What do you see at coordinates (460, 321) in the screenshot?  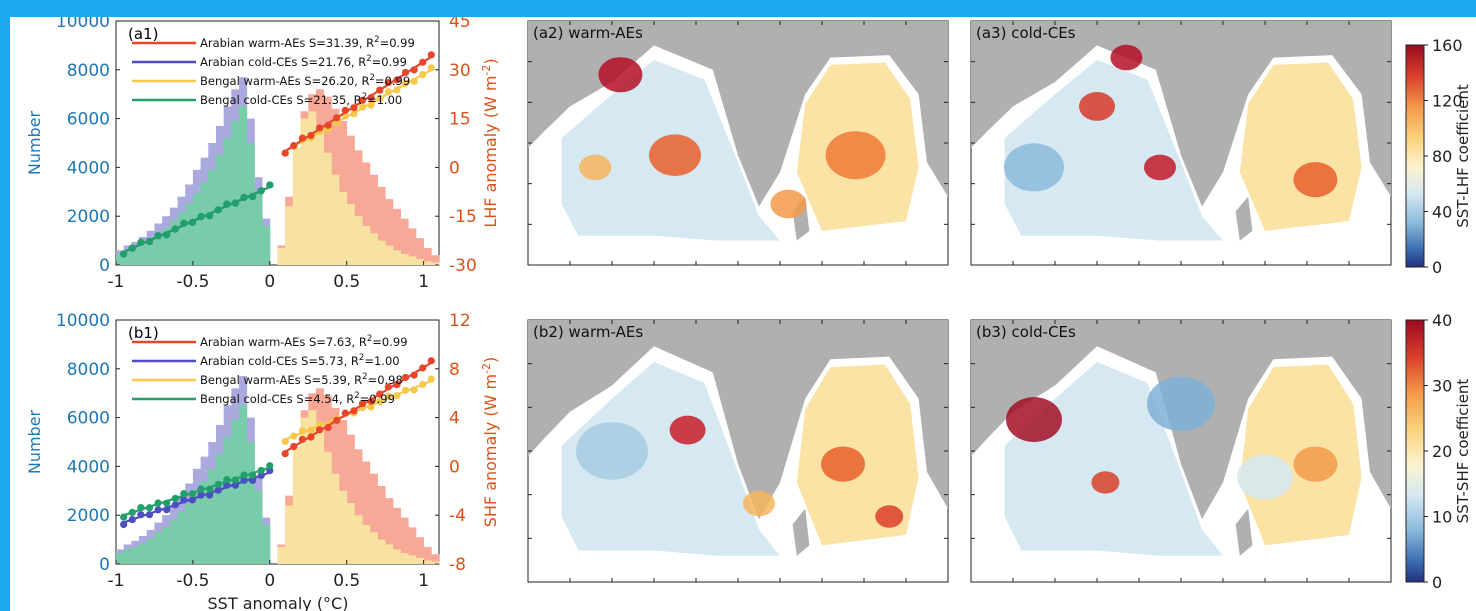 I see `right-y-tick-label: 12` at bounding box center [460, 321].